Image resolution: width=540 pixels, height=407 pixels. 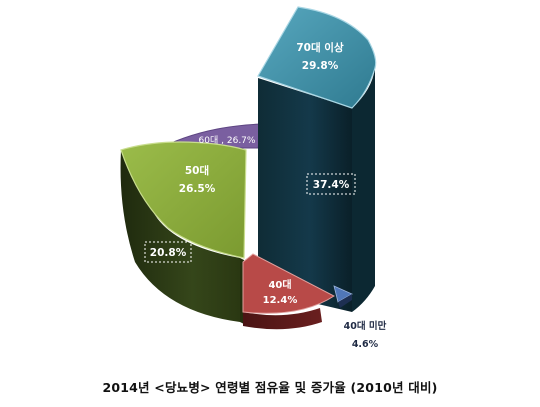 I want to click on label-40s: 40대, so click(x=279, y=284).